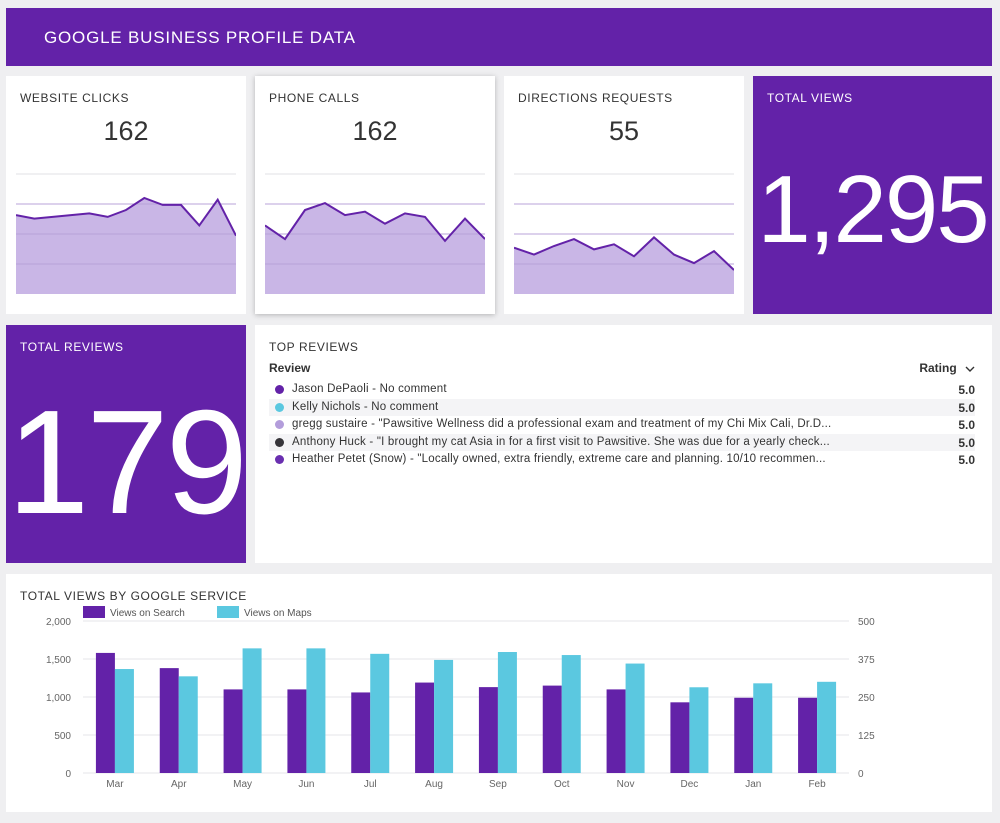 This screenshot has height=823, width=1000. I want to click on legend-swatch-search, so click(94, 612).